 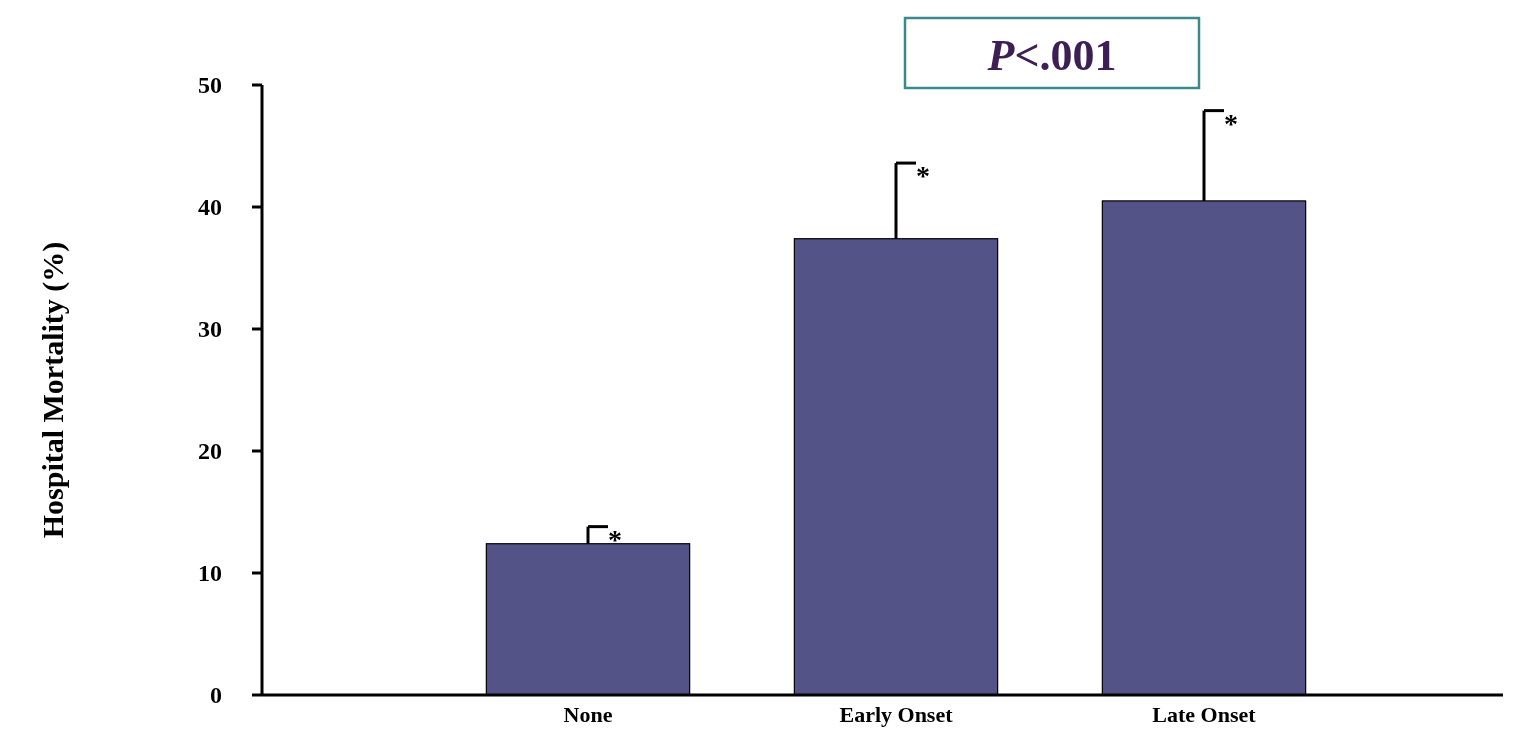 I want to click on y-tick-label: 20, so click(x=210, y=451).